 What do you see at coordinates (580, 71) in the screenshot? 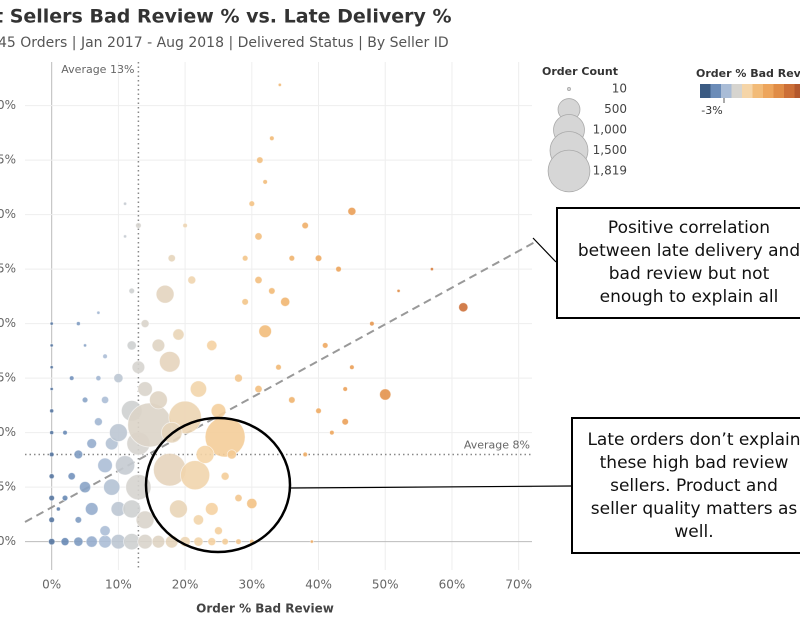
I see `legend-title: Order Count` at bounding box center [580, 71].